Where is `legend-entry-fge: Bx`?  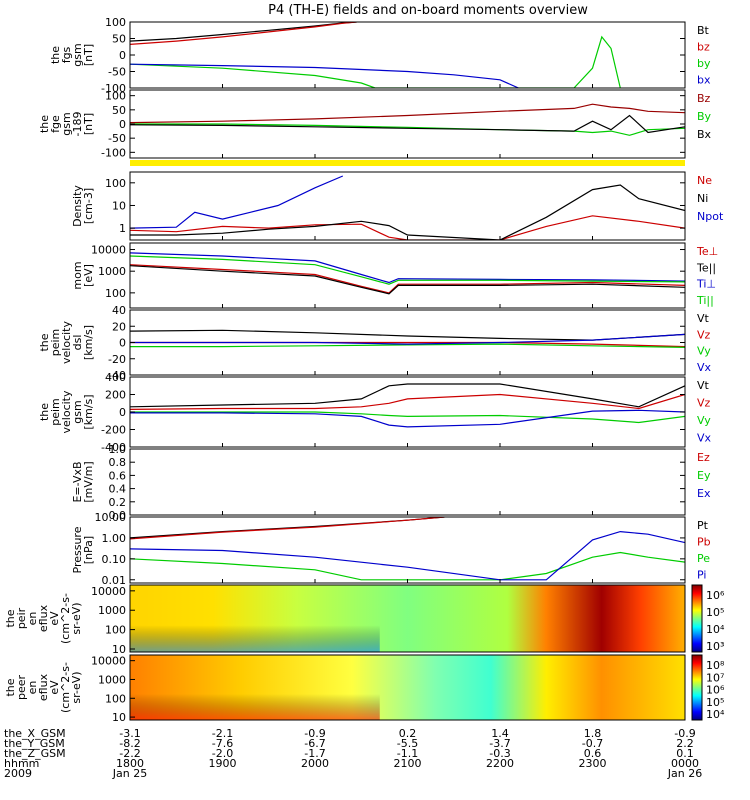
legend-entry-fge: Bx is located at coordinates (704, 134).